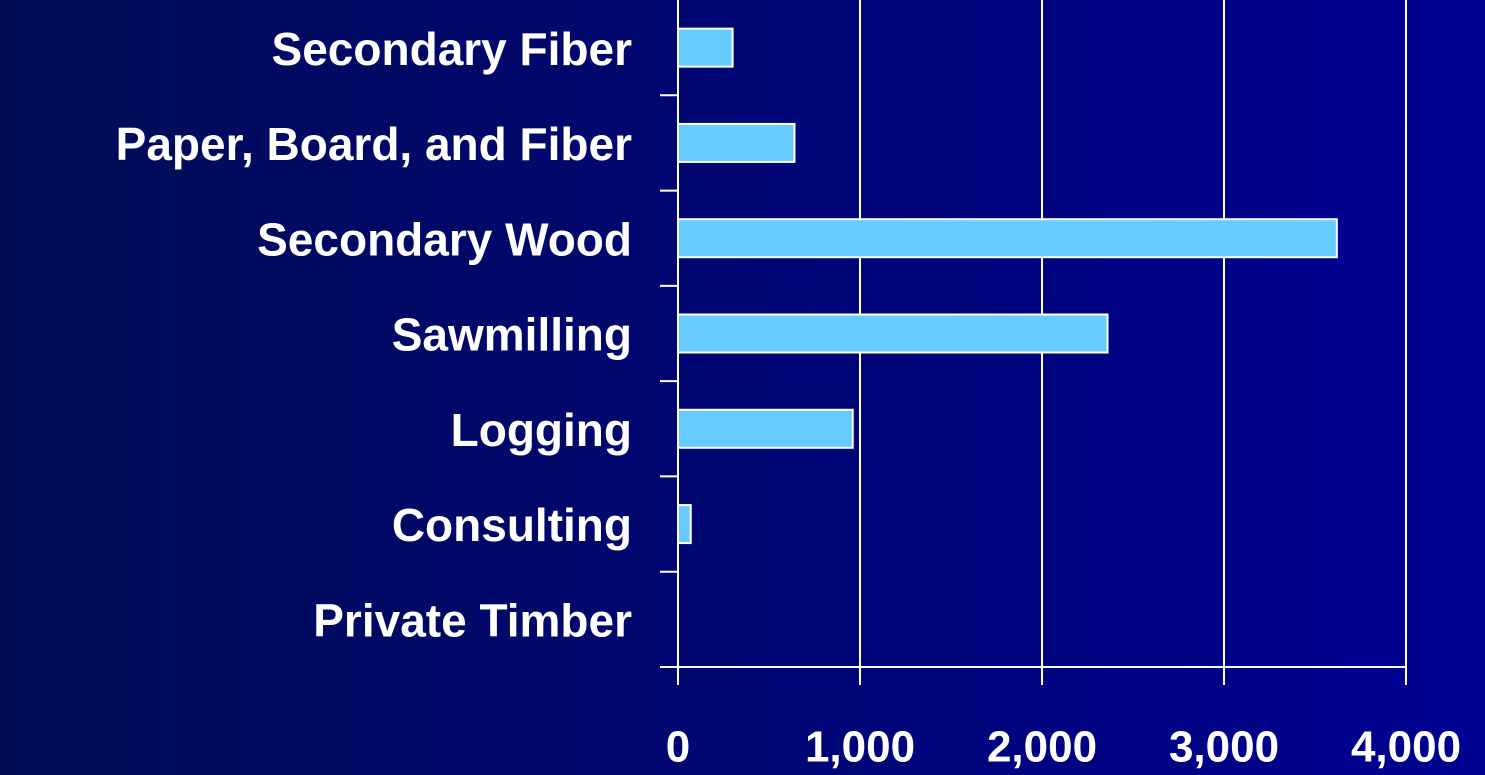 This screenshot has height=775, width=1485. Describe the element at coordinates (1042, 747) in the screenshot. I see `x-tick-label: 2,000` at that location.